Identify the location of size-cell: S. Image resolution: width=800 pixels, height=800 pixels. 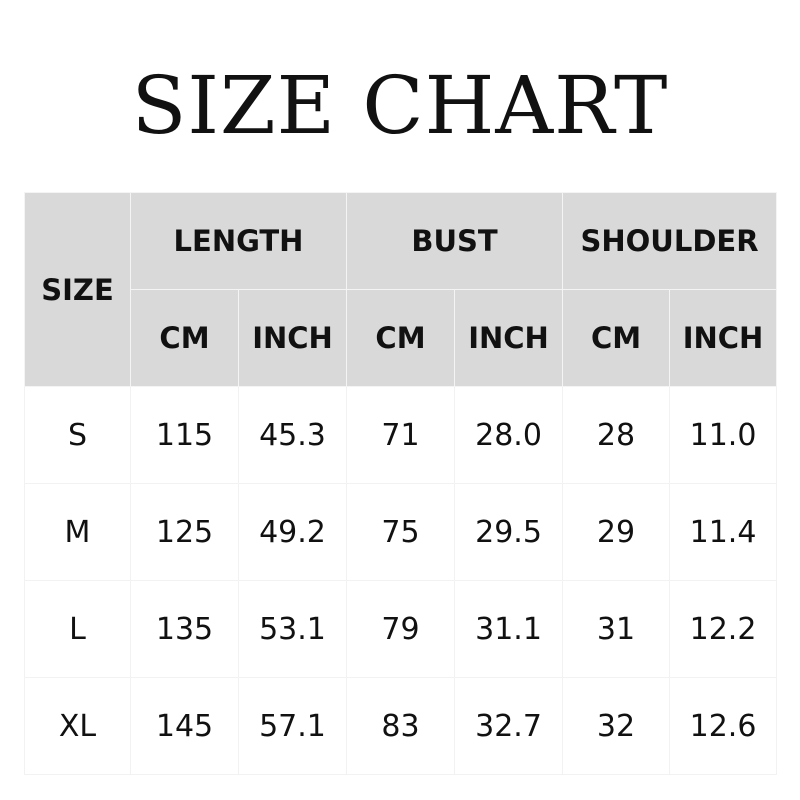
(77, 435).